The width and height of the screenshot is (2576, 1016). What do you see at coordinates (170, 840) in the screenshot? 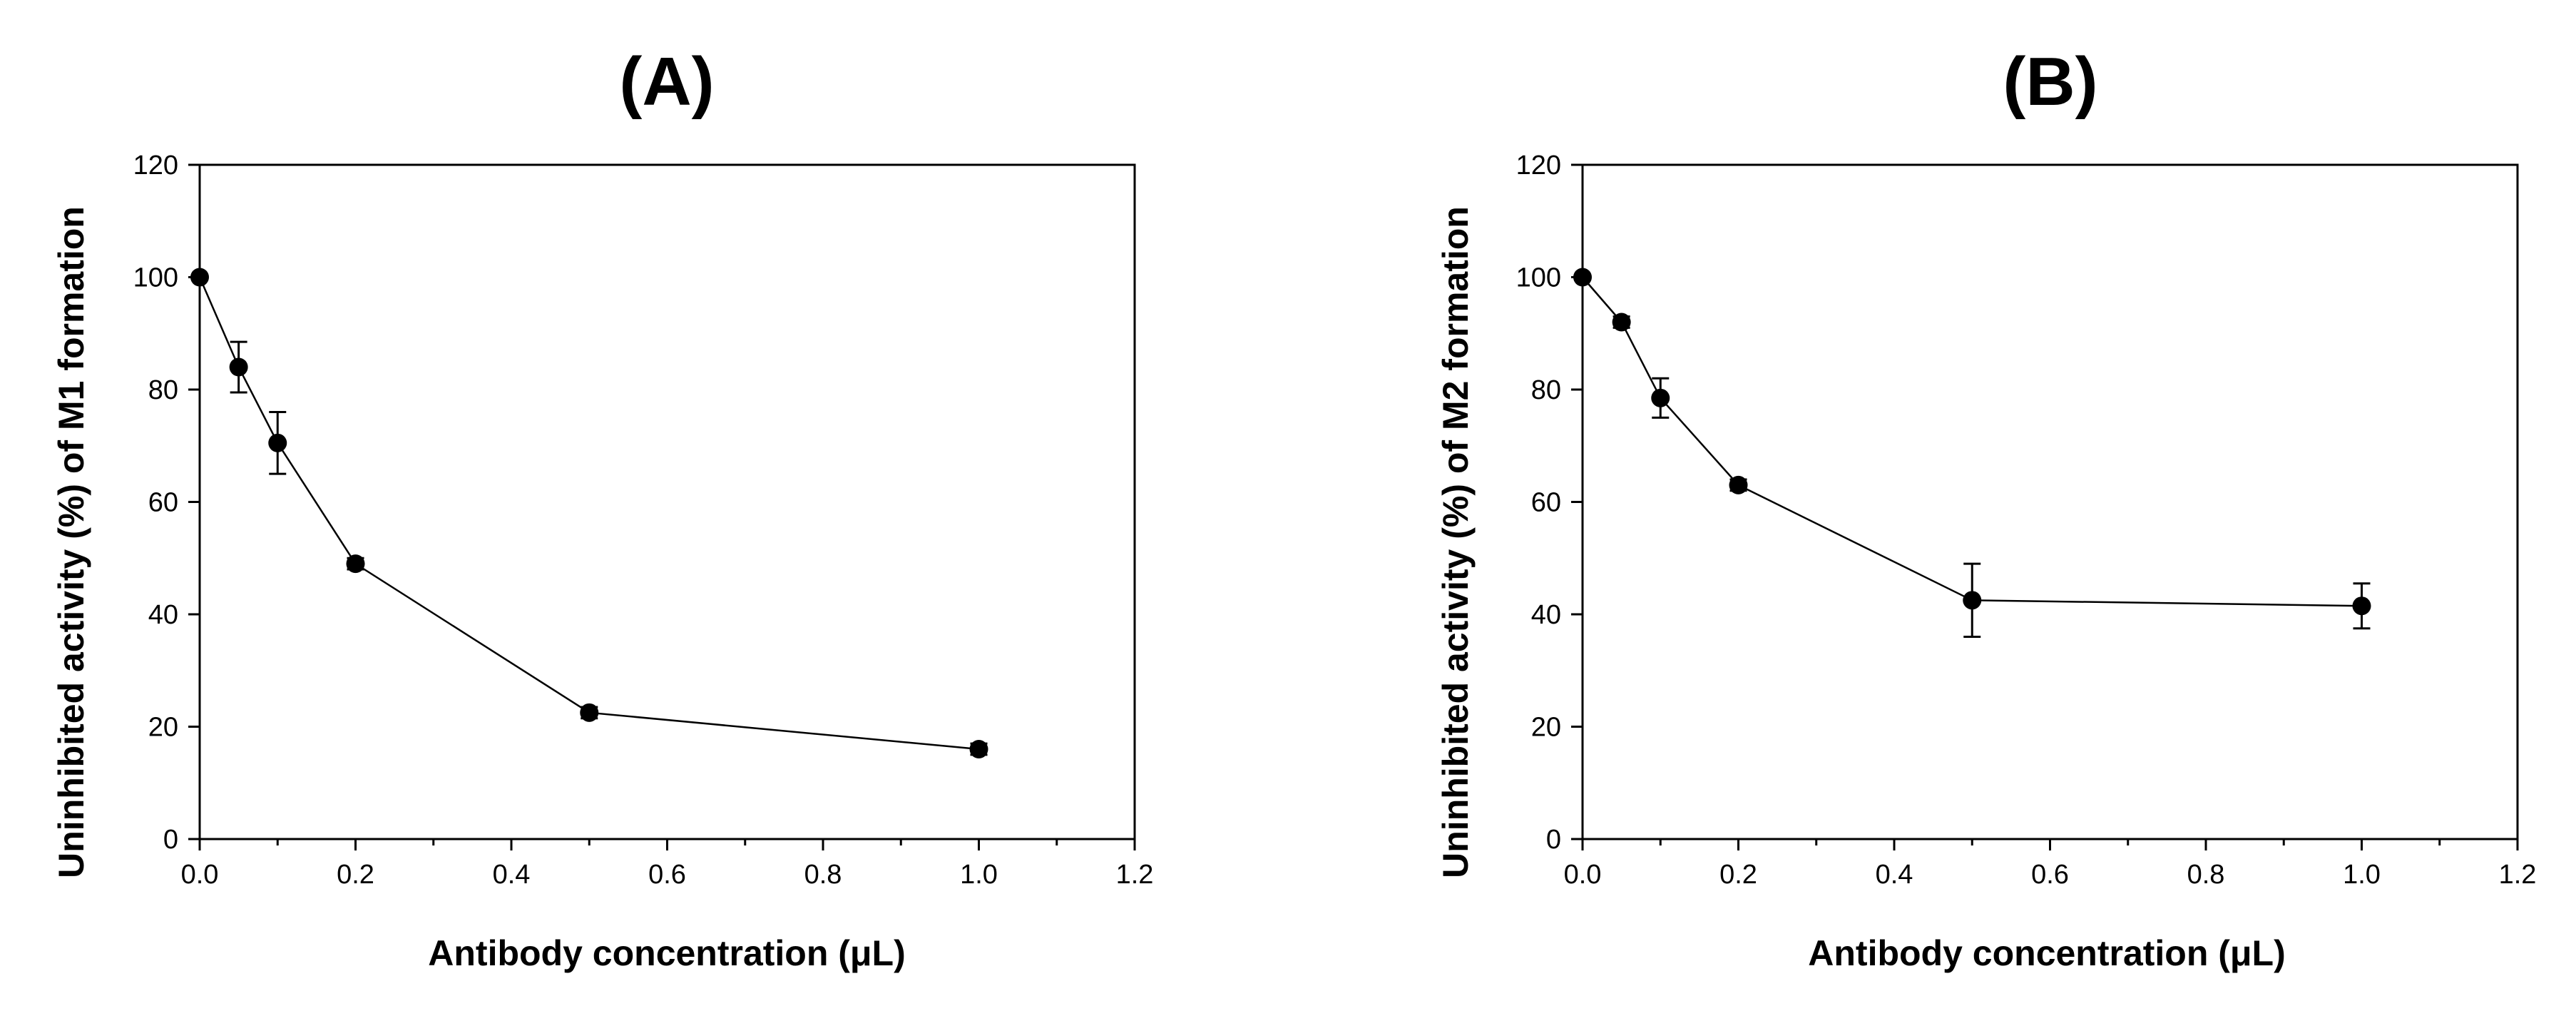
I see `panel-a-y-tick-label: 0` at bounding box center [170, 840].